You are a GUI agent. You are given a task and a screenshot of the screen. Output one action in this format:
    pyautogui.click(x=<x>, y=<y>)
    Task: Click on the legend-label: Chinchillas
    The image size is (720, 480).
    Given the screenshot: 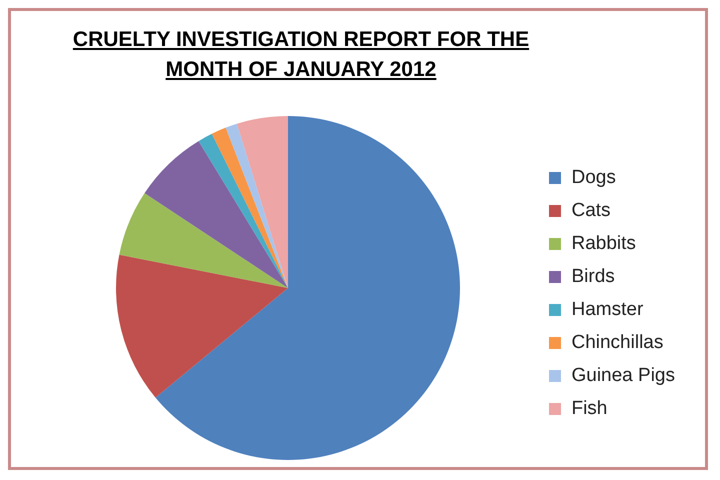 What is the action you would take?
    pyautogui.click(x=617, y=342)
    